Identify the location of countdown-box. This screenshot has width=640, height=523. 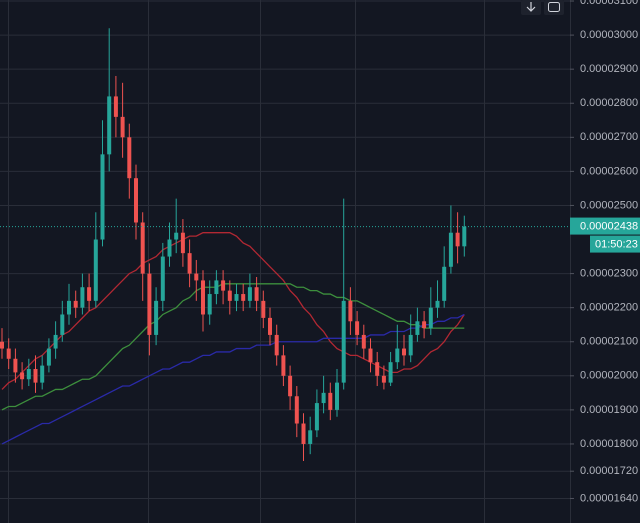
(615, 244).